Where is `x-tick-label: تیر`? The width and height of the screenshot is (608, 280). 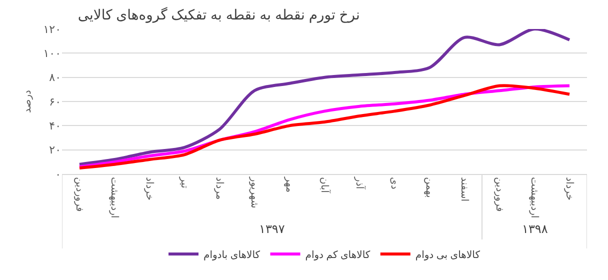
x-tick-label: تیر is located at coordinates (184, 182).